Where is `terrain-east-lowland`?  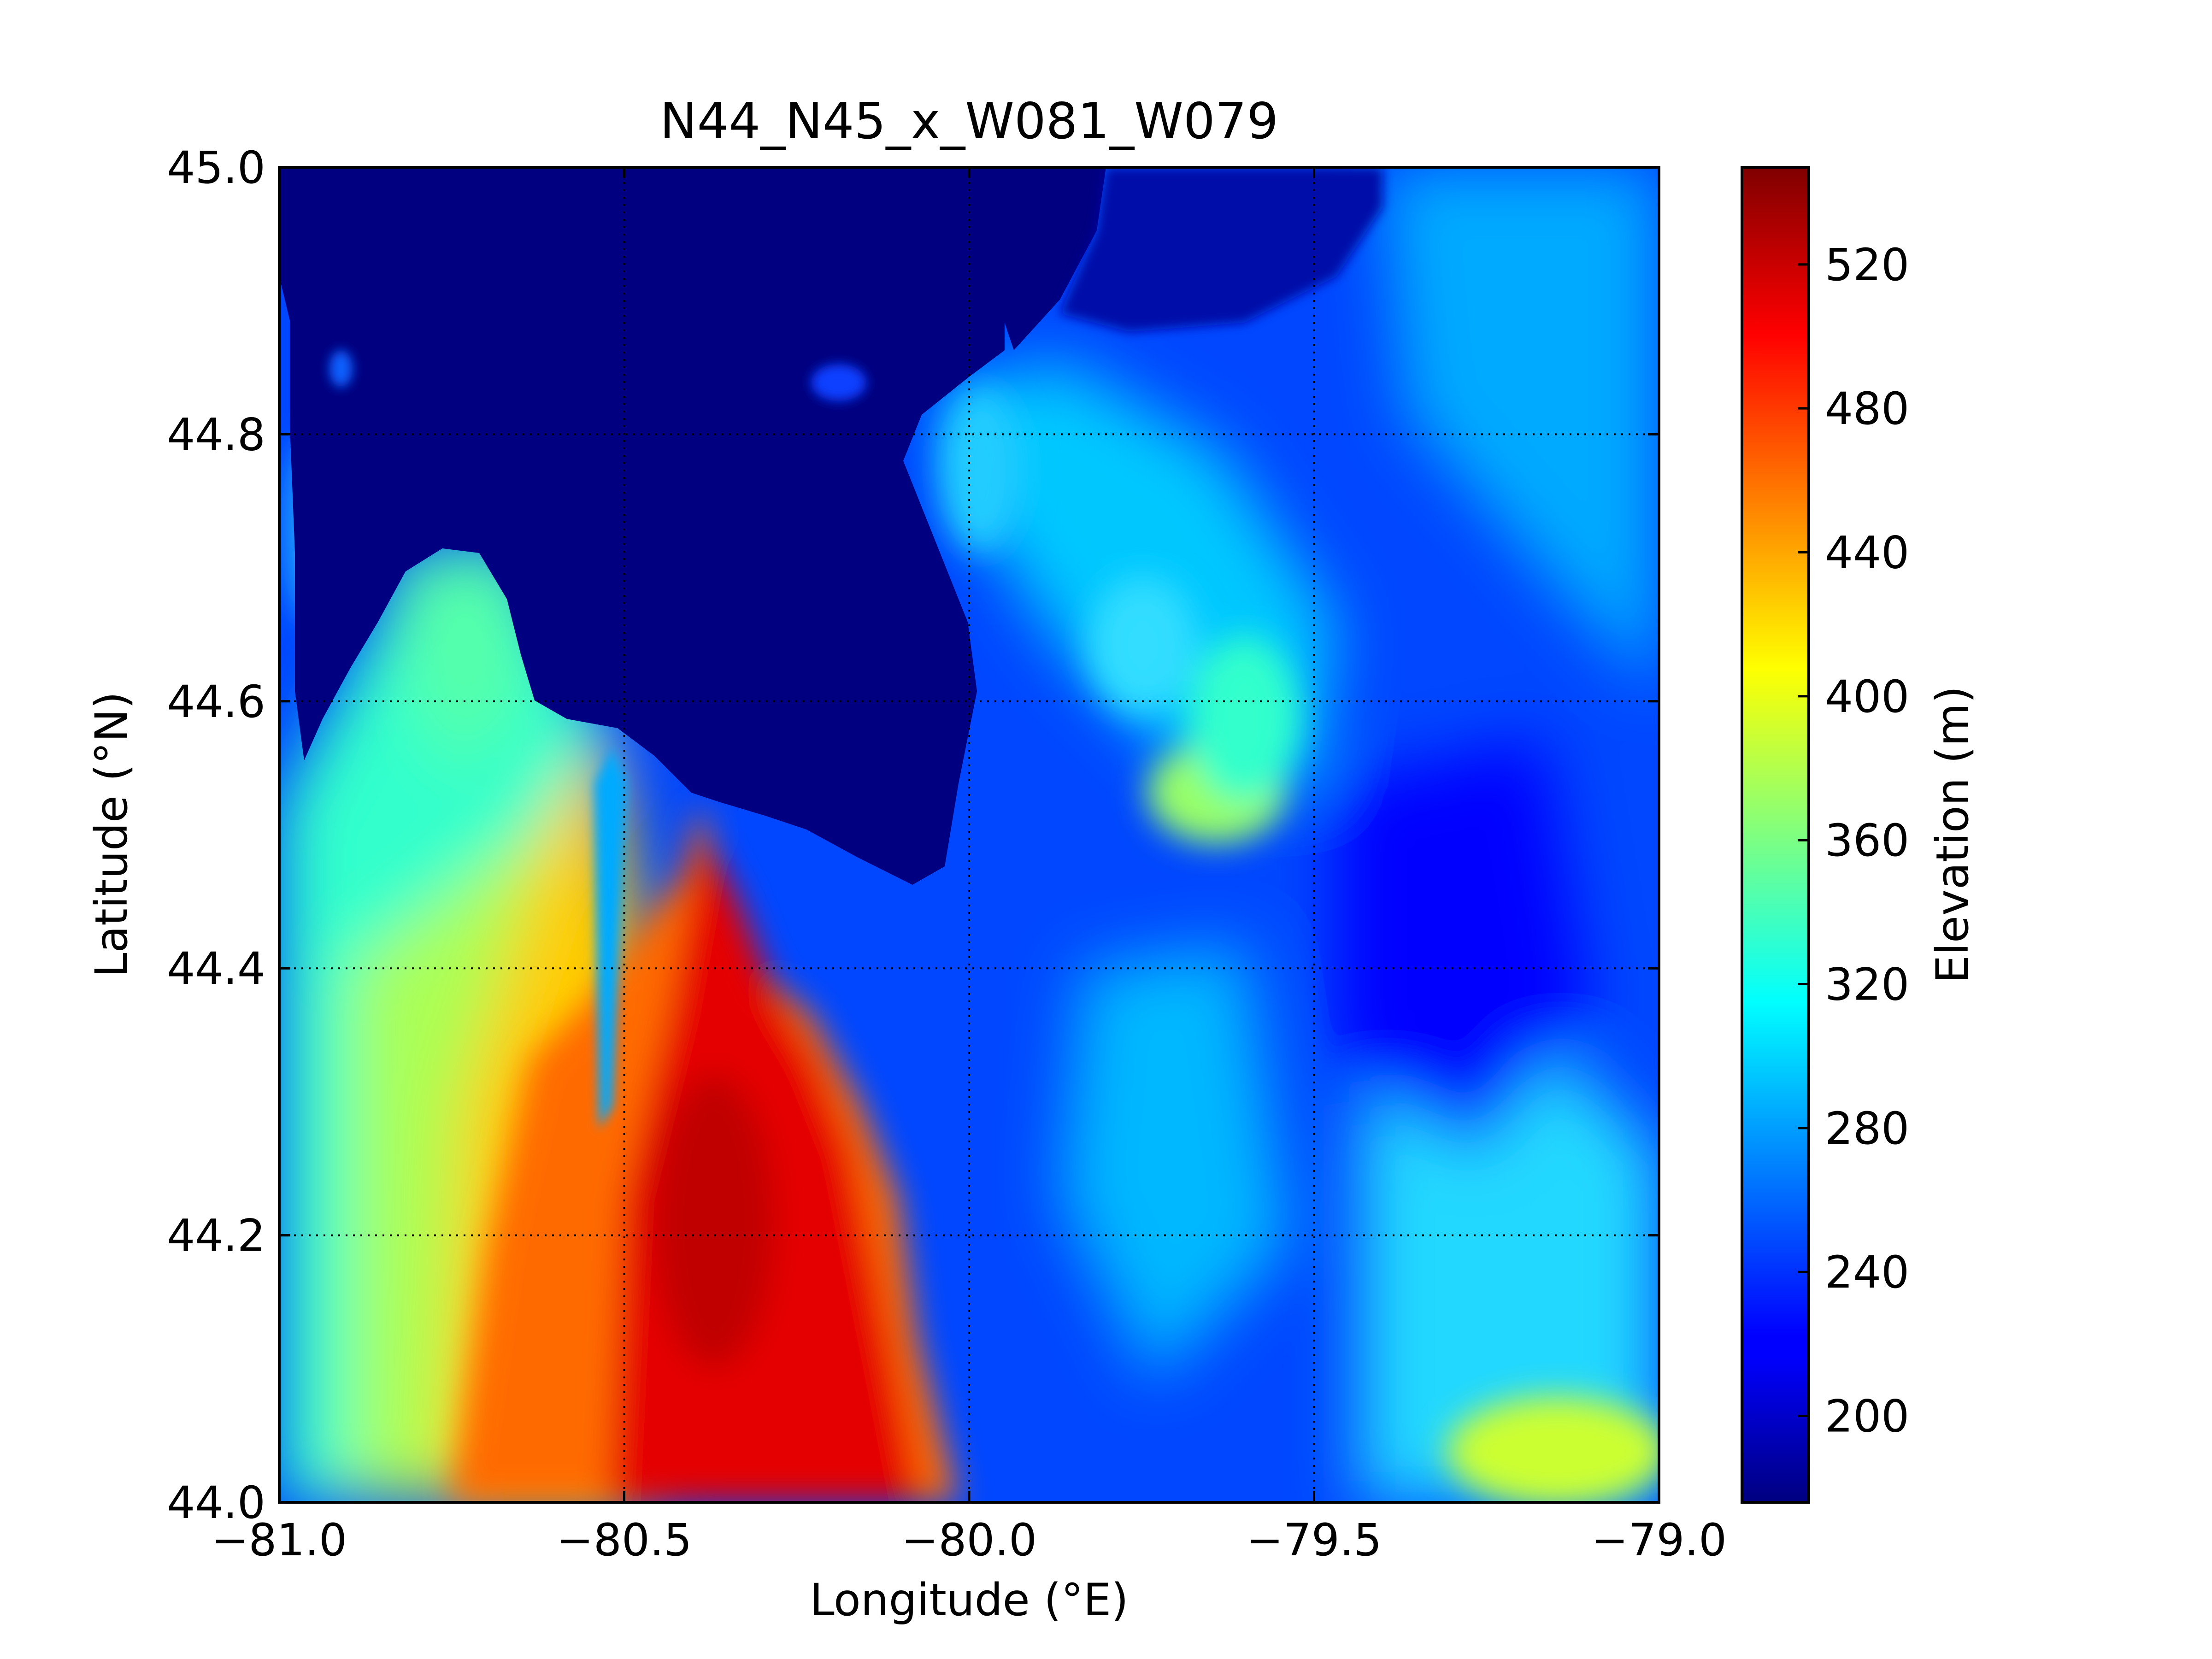 terrain-east-lowland is located at coordinates (1463, 944).